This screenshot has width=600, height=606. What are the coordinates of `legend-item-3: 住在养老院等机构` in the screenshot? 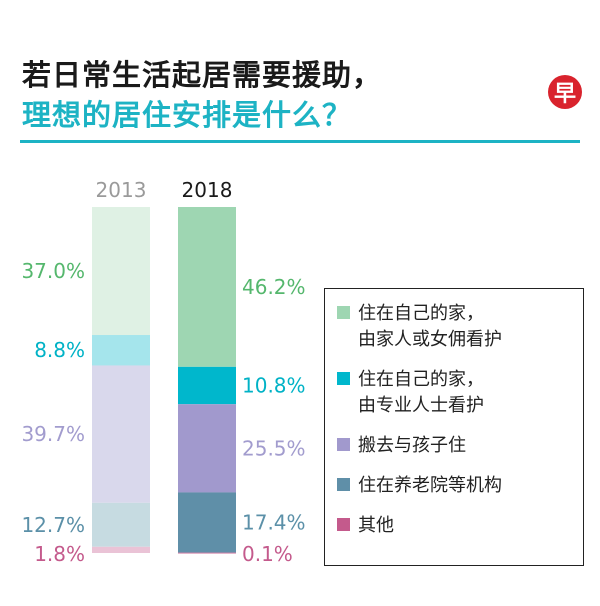 It's located at (454, 486).